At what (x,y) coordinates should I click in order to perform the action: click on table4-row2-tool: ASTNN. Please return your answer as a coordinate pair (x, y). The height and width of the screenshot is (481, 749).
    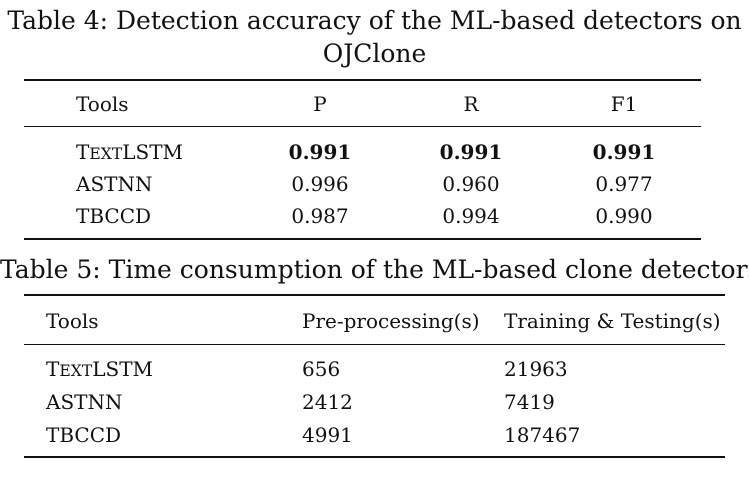
    Looking at the image, I should click on (114, 184).